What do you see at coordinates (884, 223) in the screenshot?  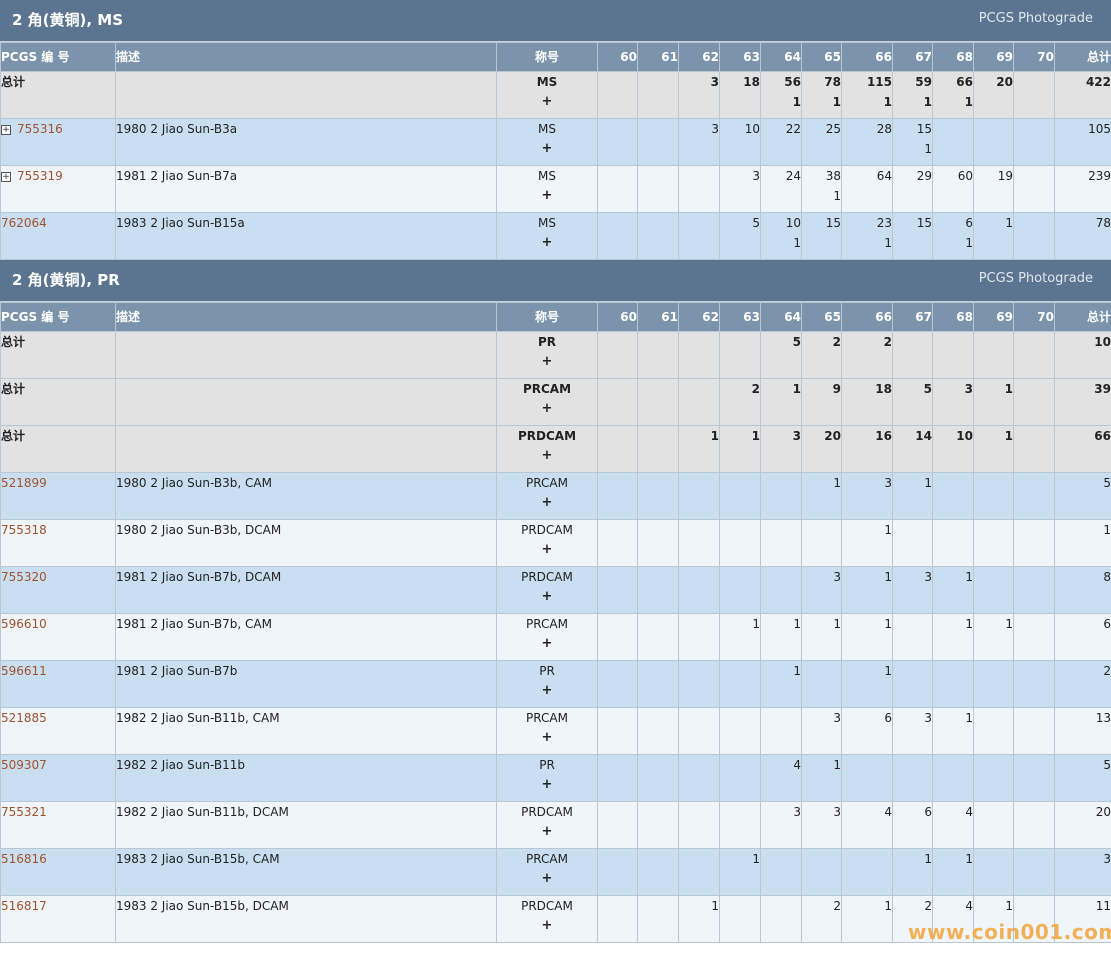 I see `grade-count: 23` at bounding box center [884, 223].